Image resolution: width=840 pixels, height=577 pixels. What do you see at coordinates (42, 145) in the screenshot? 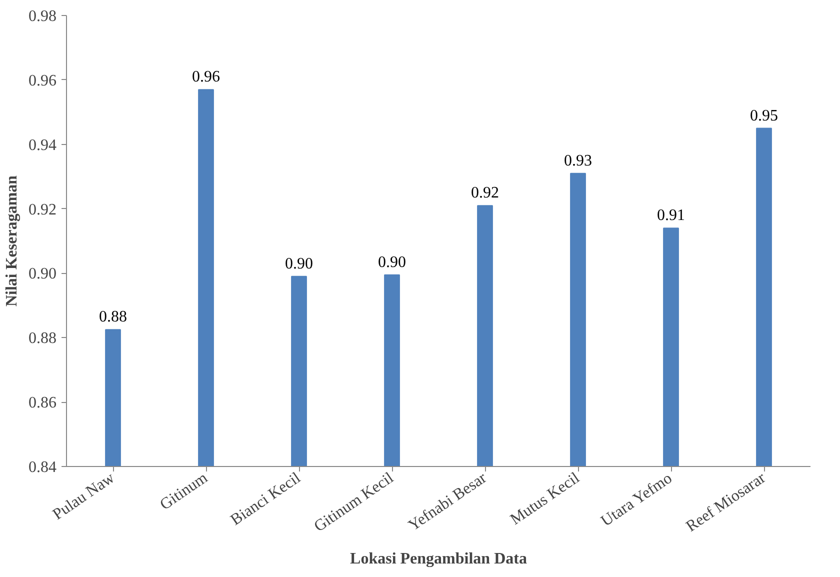
I see `y-tick-label: 0.94` at bounding box center [42, 145].